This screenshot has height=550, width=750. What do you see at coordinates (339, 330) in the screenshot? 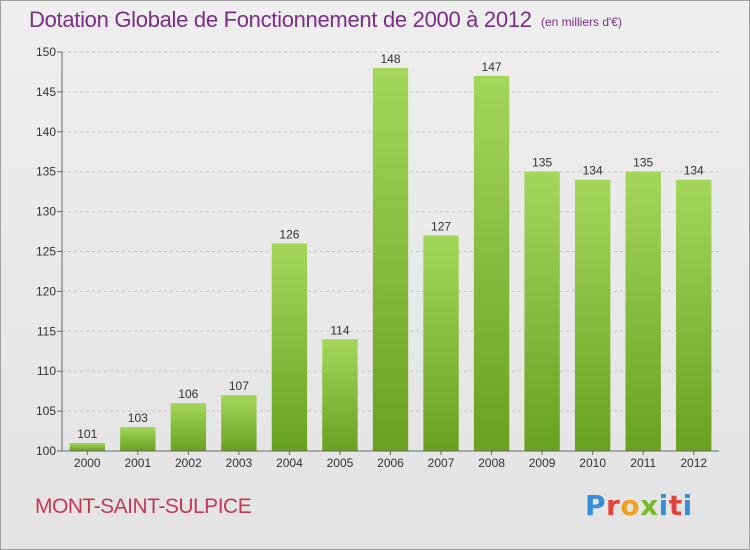
I see `bar-value-label: 114` at bounding box center [339, 330].